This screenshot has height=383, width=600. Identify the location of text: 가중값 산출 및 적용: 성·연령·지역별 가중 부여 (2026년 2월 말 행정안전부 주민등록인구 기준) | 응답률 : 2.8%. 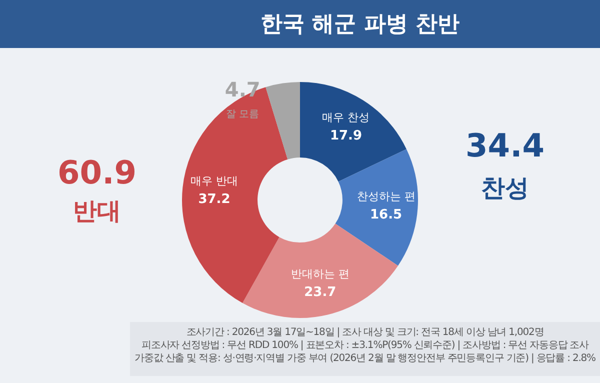
(365, 358).